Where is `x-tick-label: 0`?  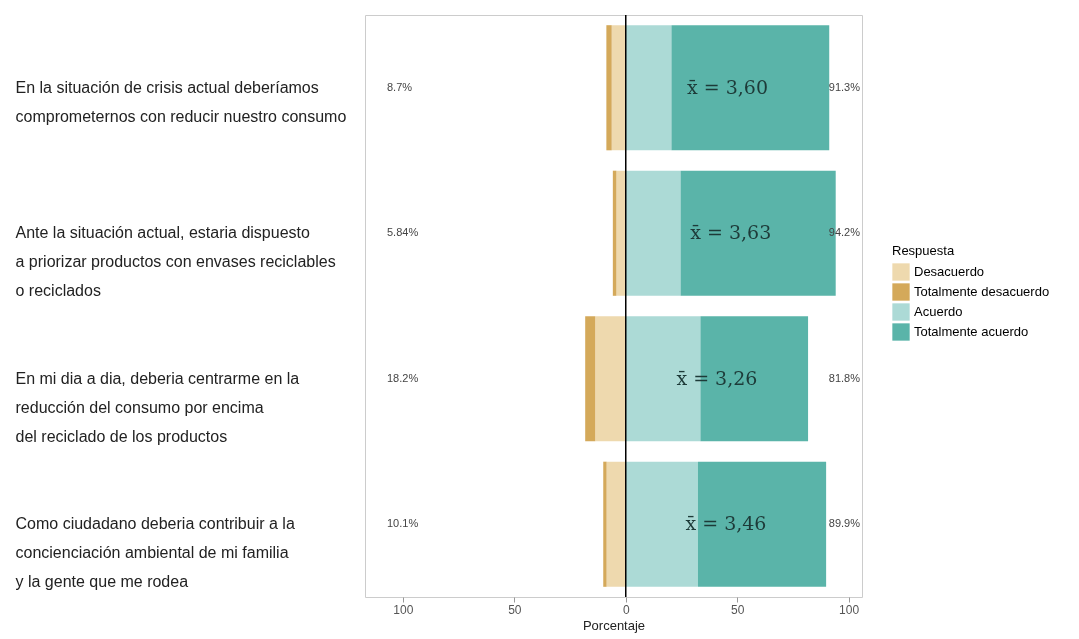
x-tick-label: 0 is located at coordinates (626, 609).